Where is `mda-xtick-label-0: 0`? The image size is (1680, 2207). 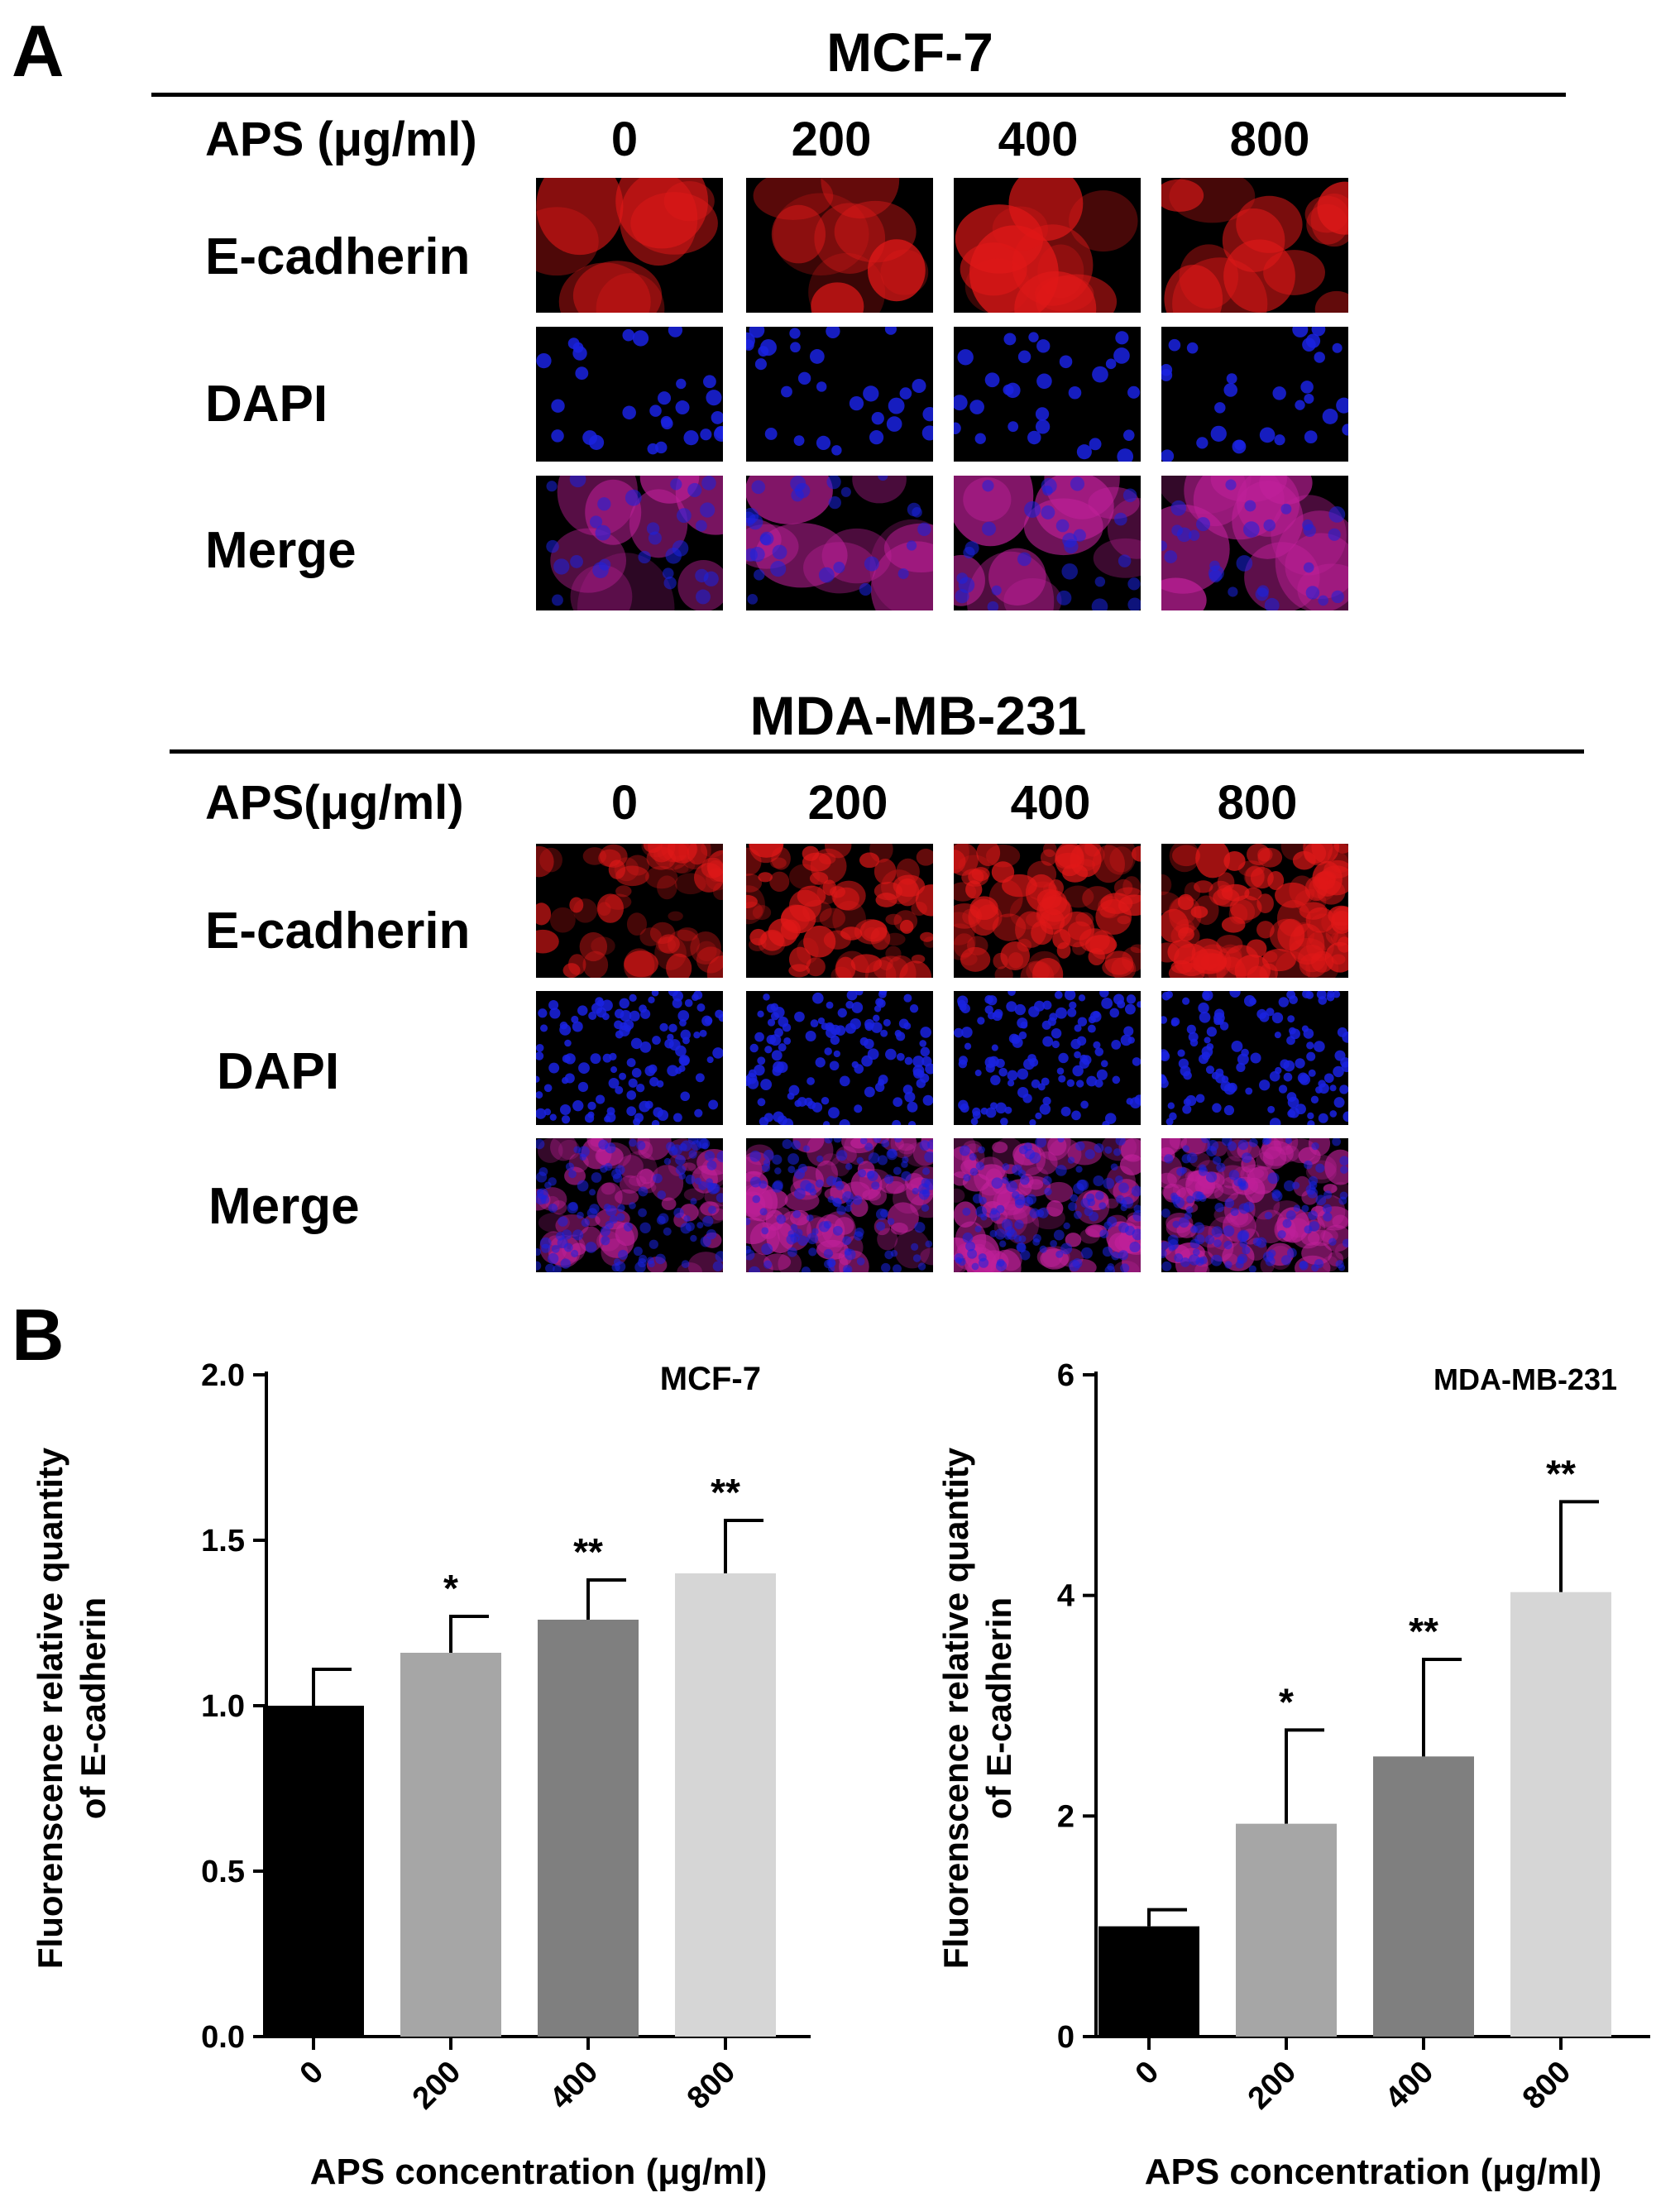 mda-xtick-label-0: 0 is located at coordinates (1147, 2073).